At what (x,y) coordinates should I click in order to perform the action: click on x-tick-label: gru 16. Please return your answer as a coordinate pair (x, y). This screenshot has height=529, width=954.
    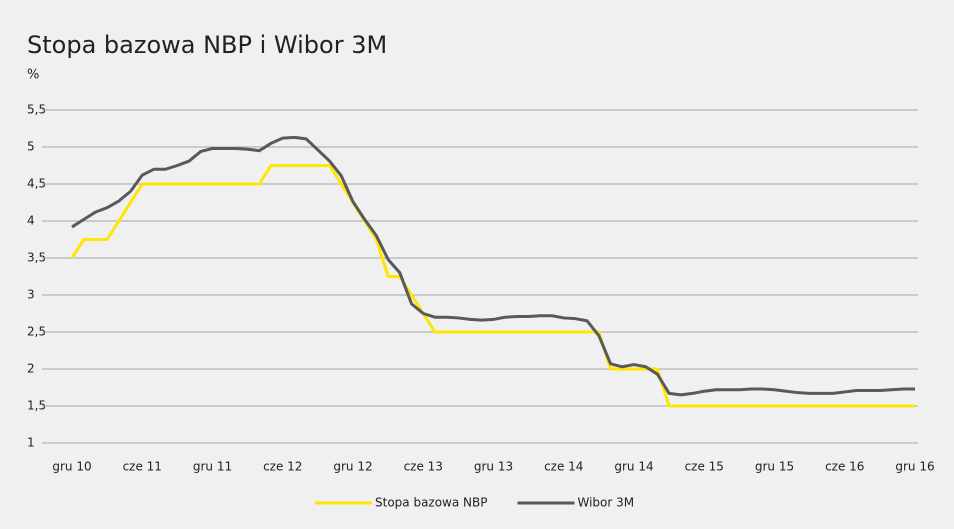
    Looking at the image, I should click on (914, 467).